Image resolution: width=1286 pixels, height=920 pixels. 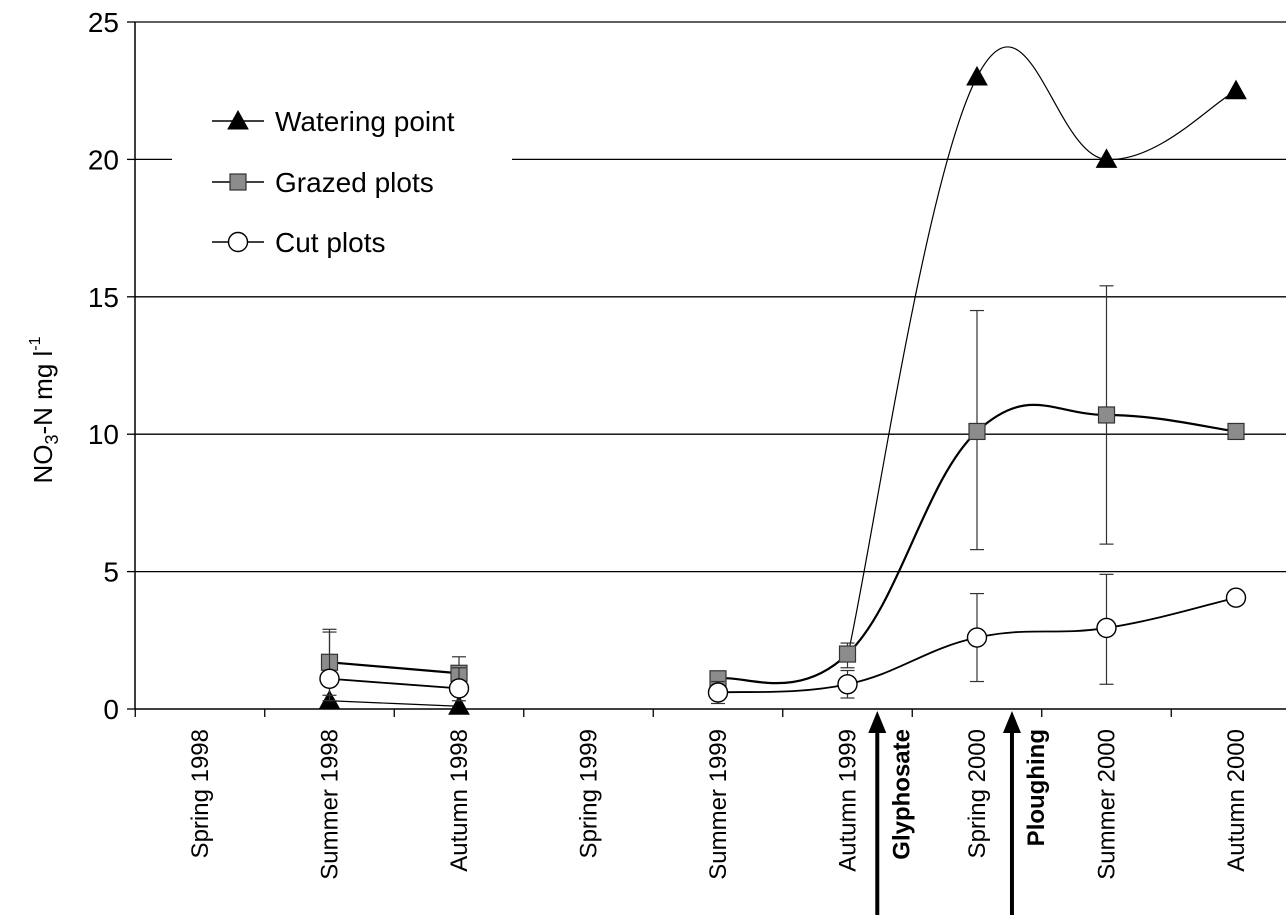 What do you see at coordinates (589, 793) in the screenshot?
I see `x-tick-label: Spring 1999` at bounding box center [589, 793].